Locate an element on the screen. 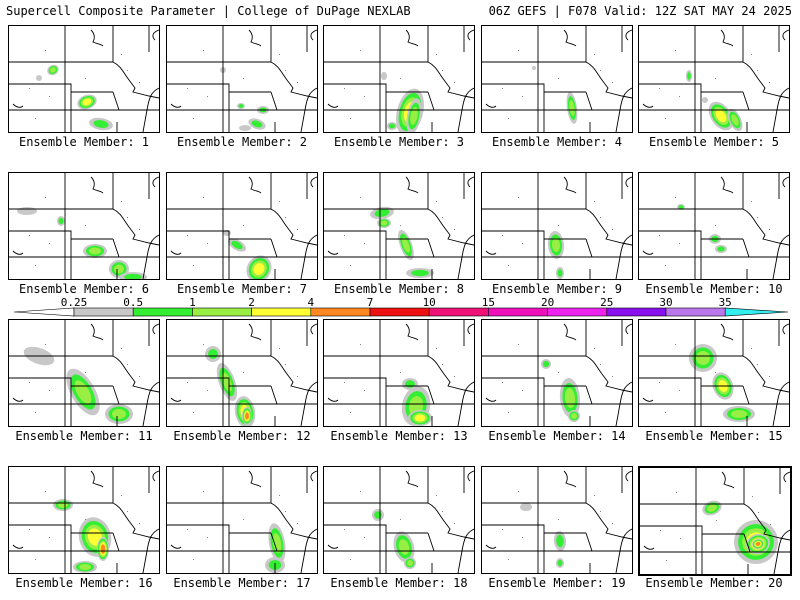 This screenshot has width=800, height=600. ensemble-member-panel: Ensemble Member: 19 is located at coordinates (557, 528).